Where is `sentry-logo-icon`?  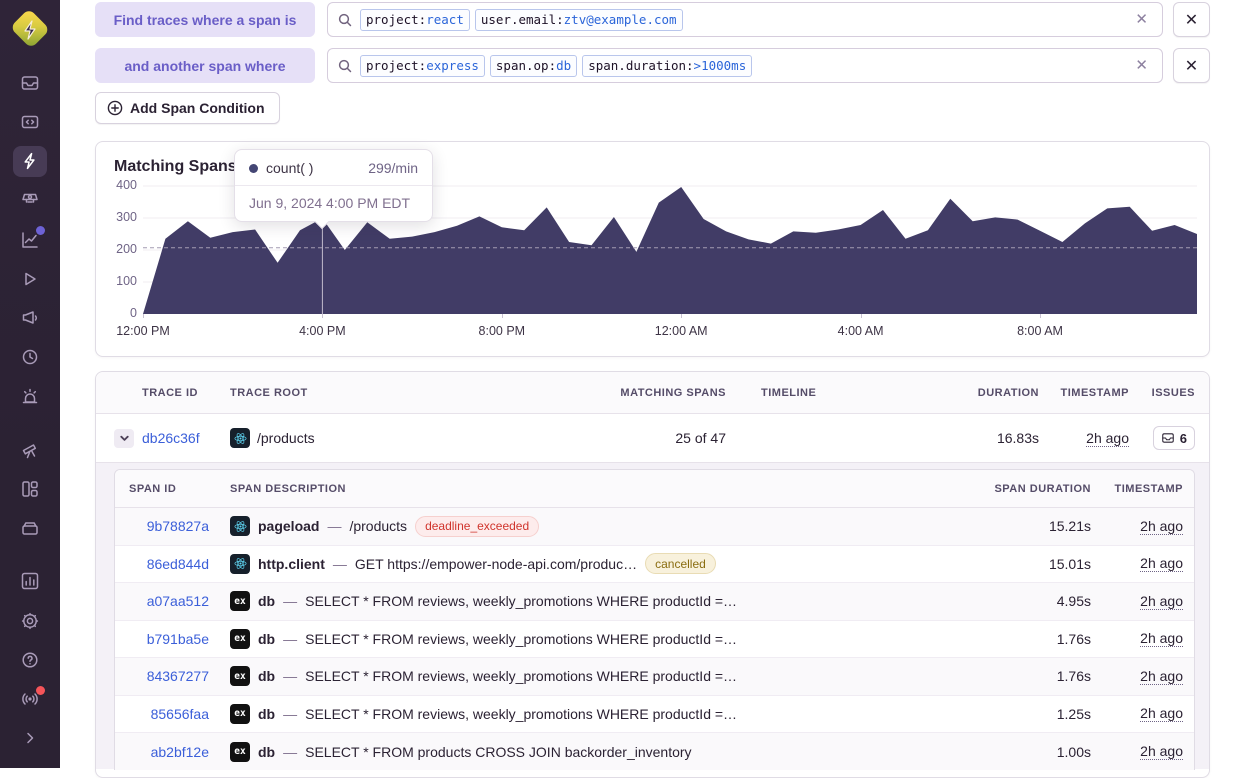 sentry-logo-icon is located at coordinates (30, 28).